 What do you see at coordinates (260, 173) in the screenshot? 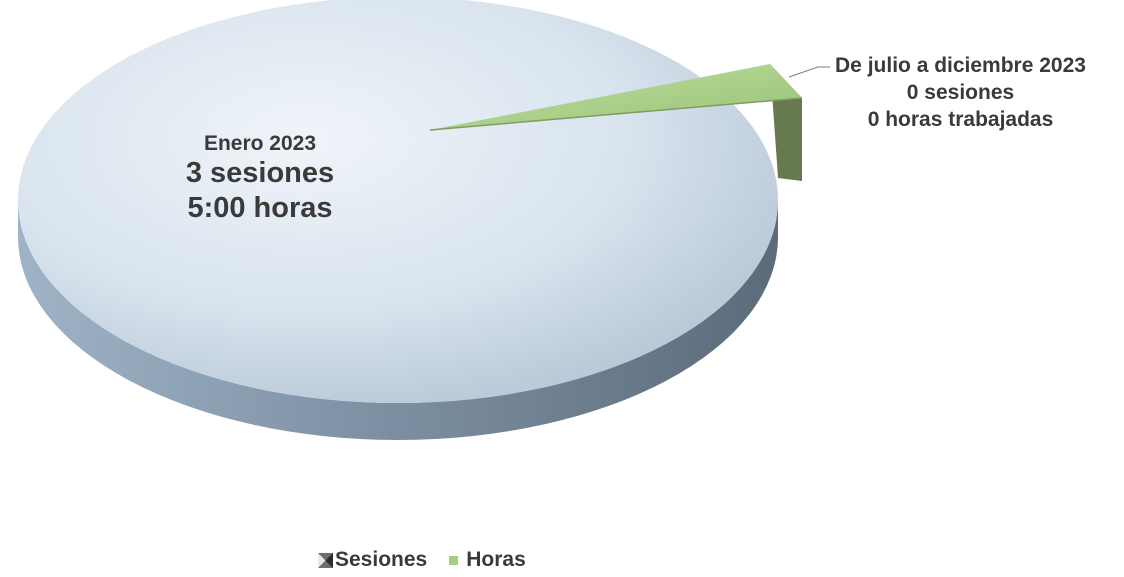
I see `data-label-line: 3 sesiones` at bounding box center [260, 173].